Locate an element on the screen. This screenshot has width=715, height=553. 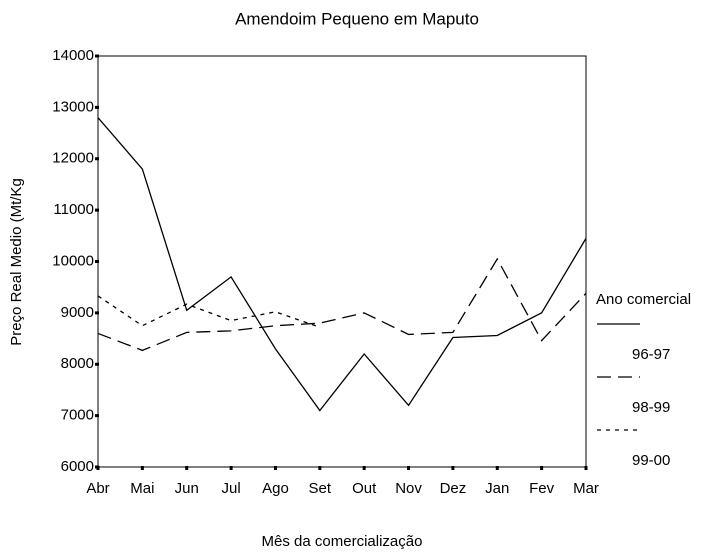
x-tick-label: Abr is located at coordinates (97, 488).